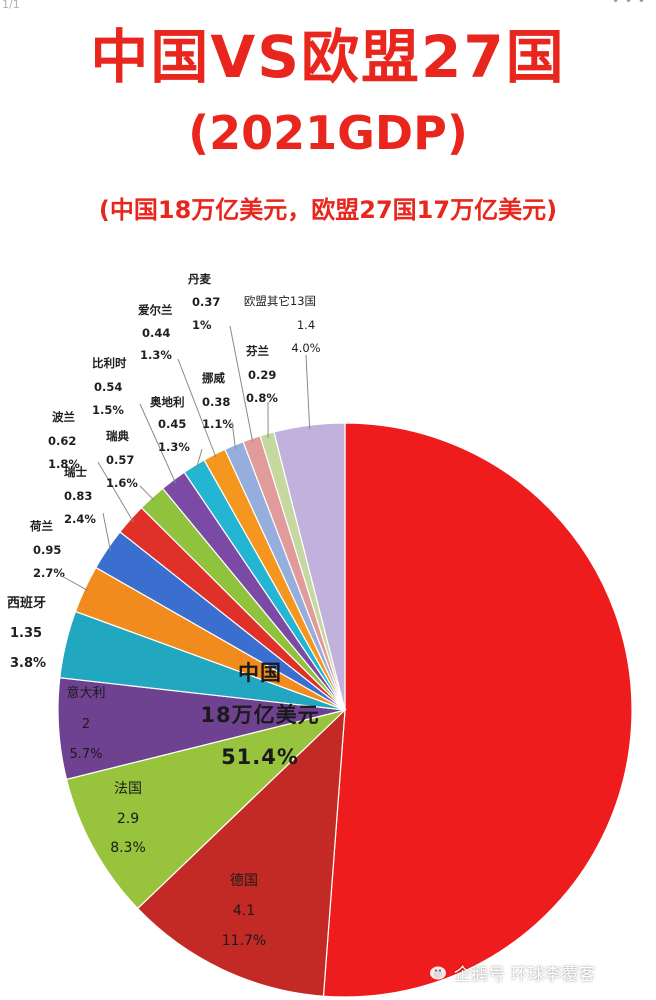 The height and width of the screenshot is (1000, 656). What do you see at coordinates (172, 424) in the screenshot?
I see `slice-10-value-text: 0.45` at bounding box center [172, 424].